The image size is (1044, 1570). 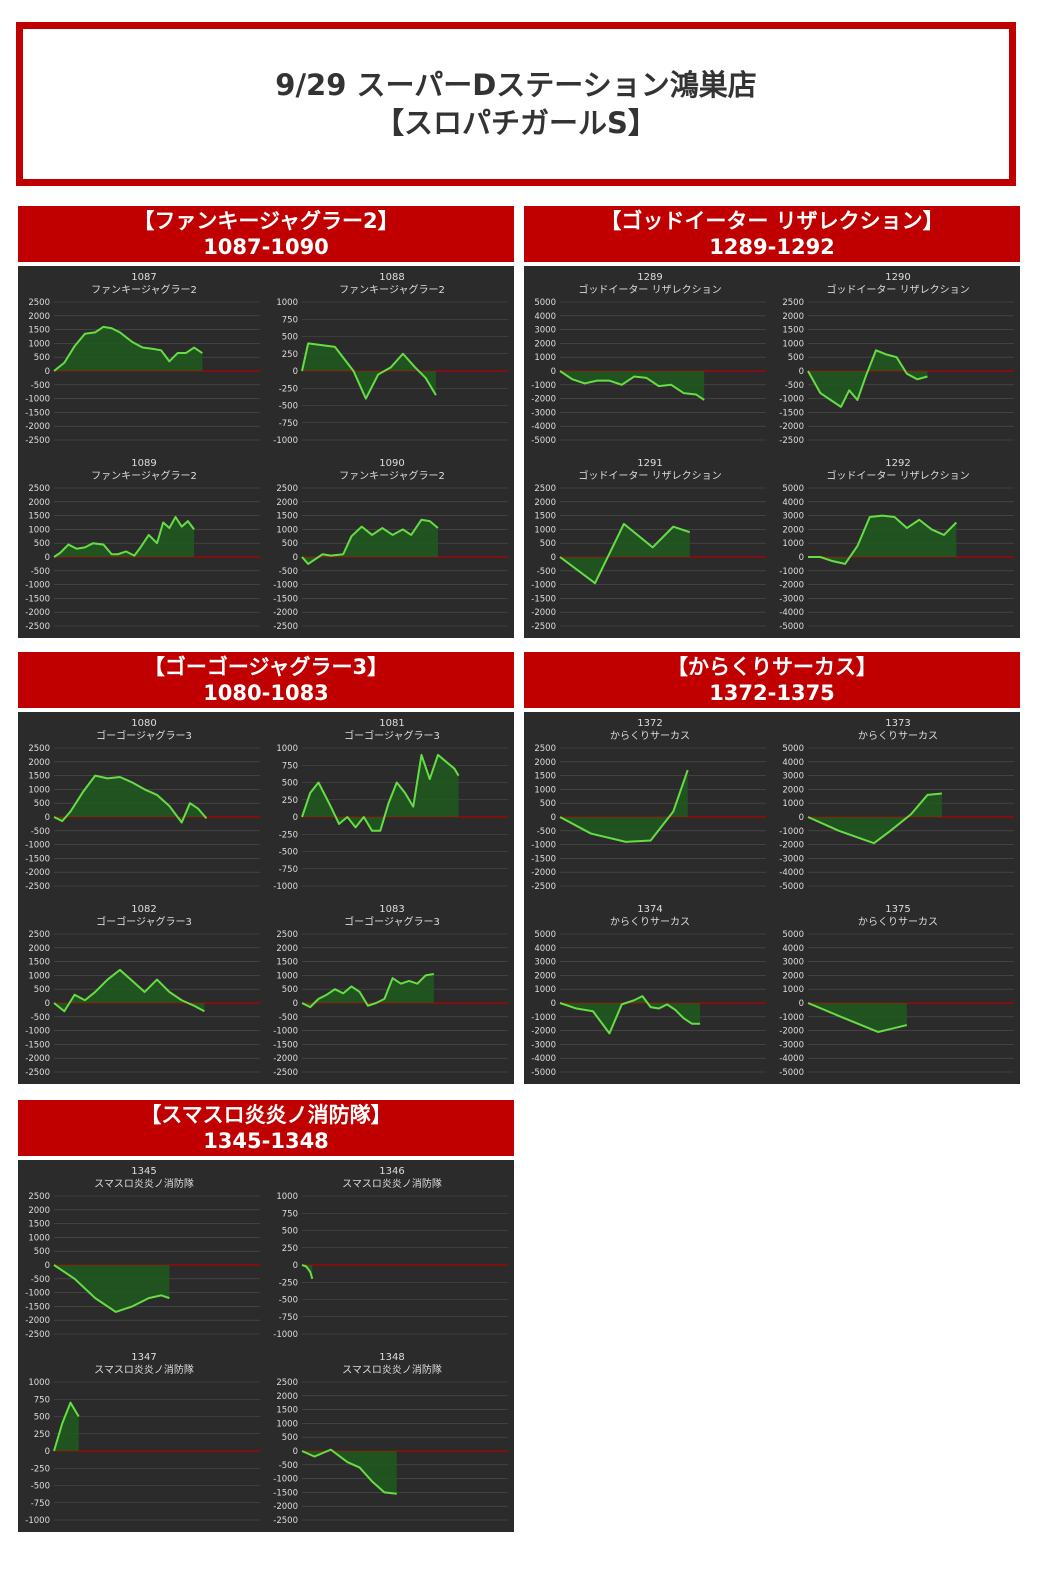 I want to click on chart-number: 1082, so click(x=143, y=909).